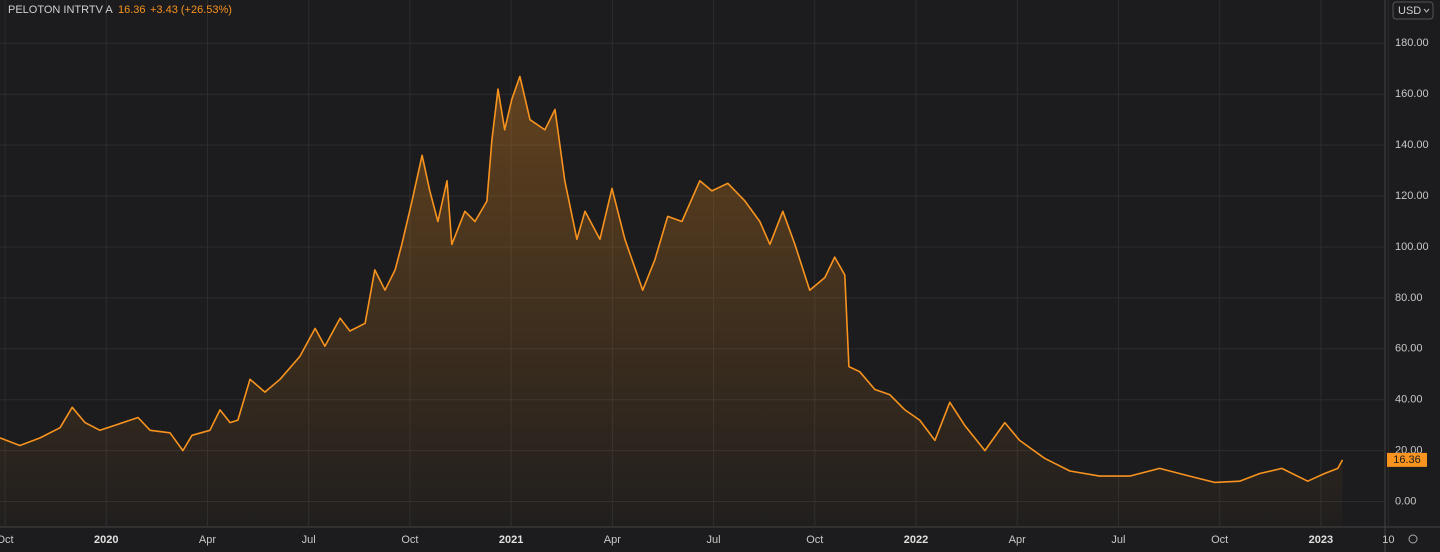 This screenshot has height=552, width=1440. Describe the element at coordinates (106, 540) in the screenshot. I see `x-tick-label: 2020` at that location.